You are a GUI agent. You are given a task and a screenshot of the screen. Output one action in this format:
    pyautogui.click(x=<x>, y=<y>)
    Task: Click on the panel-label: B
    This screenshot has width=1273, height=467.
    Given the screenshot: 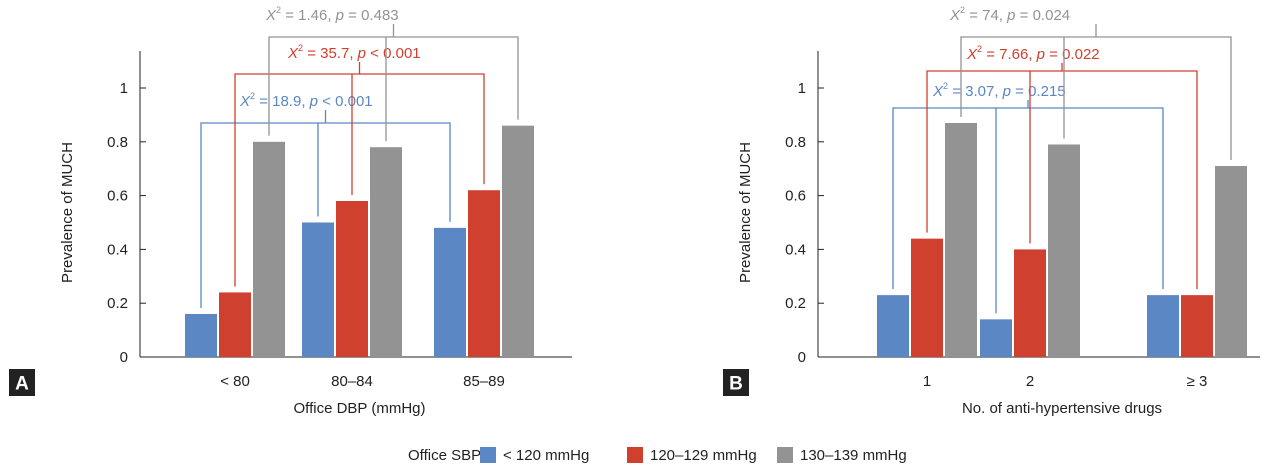 What is the action you would take?
    pyautogui.click(x=736, y=384)
    